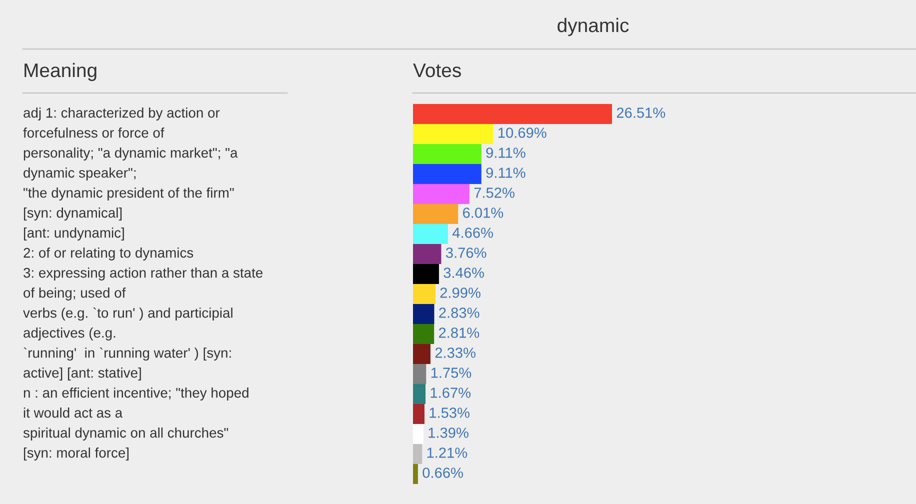 The width and height of the screenshot is (916, 504). Describe the element at coordinates (74, 234) in the screenshot. I see `text: [ant: undynamic]` at that location.